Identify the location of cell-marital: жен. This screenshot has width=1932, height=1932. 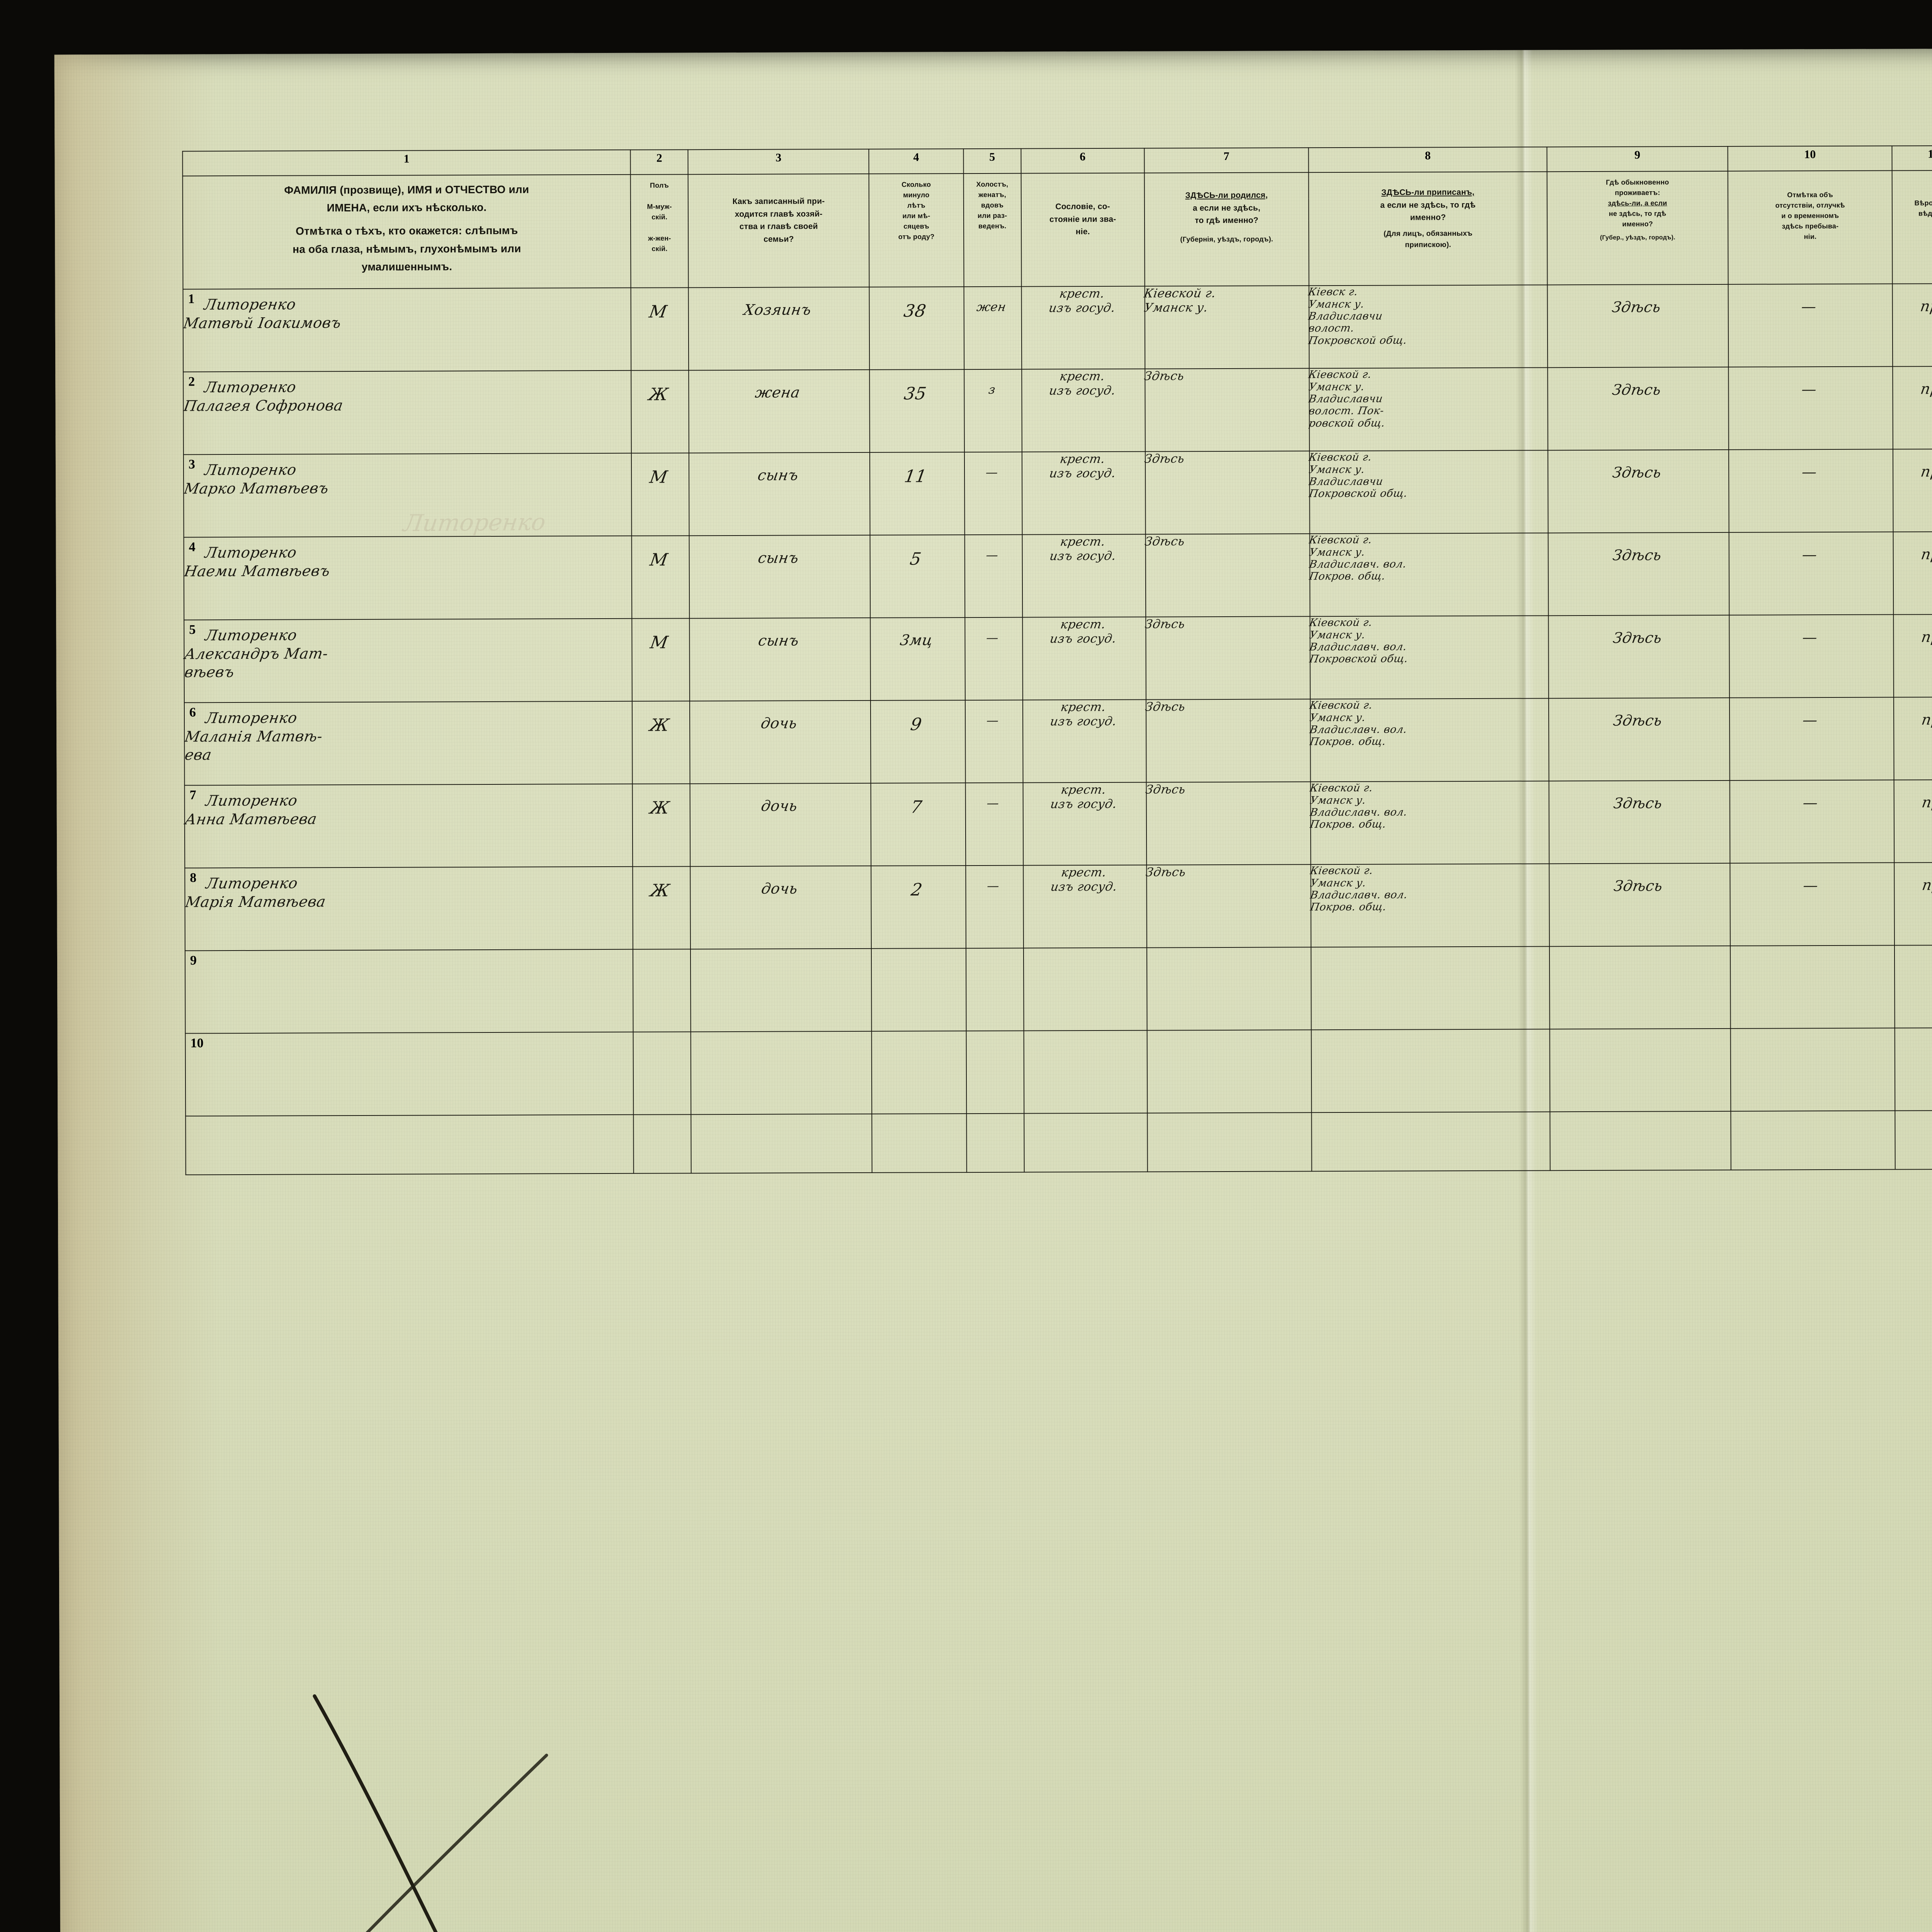
(993, 328).